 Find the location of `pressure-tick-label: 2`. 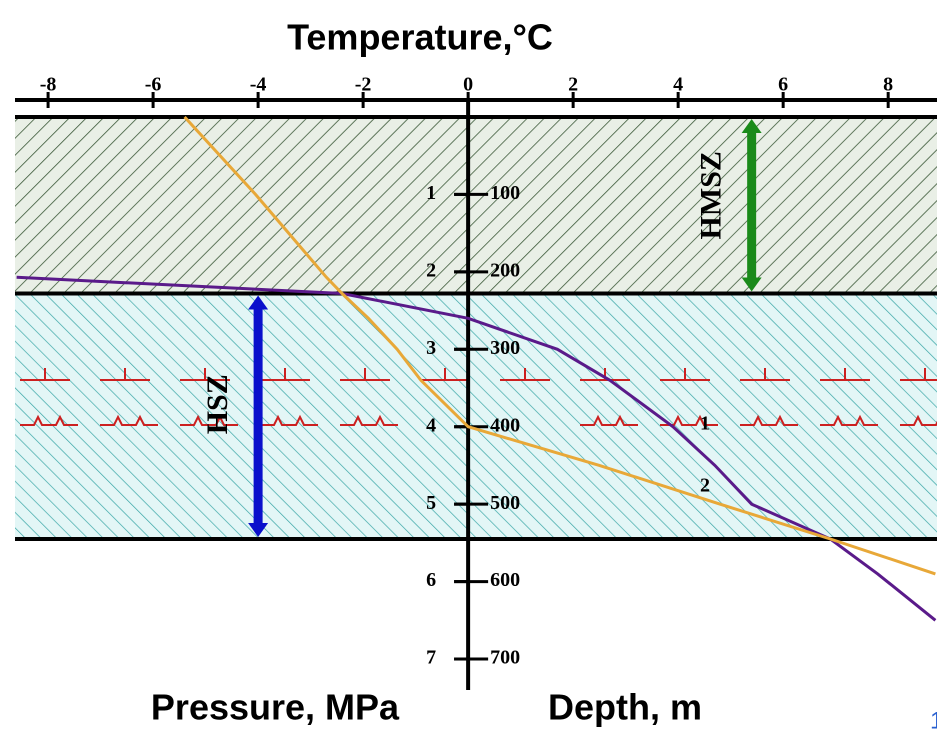

pressure-tick-label: 2 is located at coordinates (431, 270).